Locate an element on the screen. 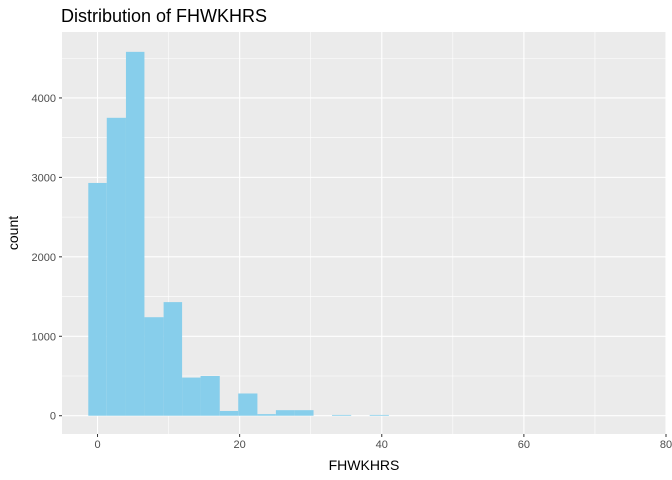 The image size is (672, 480). x-axis-ticks: 0 20 40 60 80 is located at coordinates (383, 442).